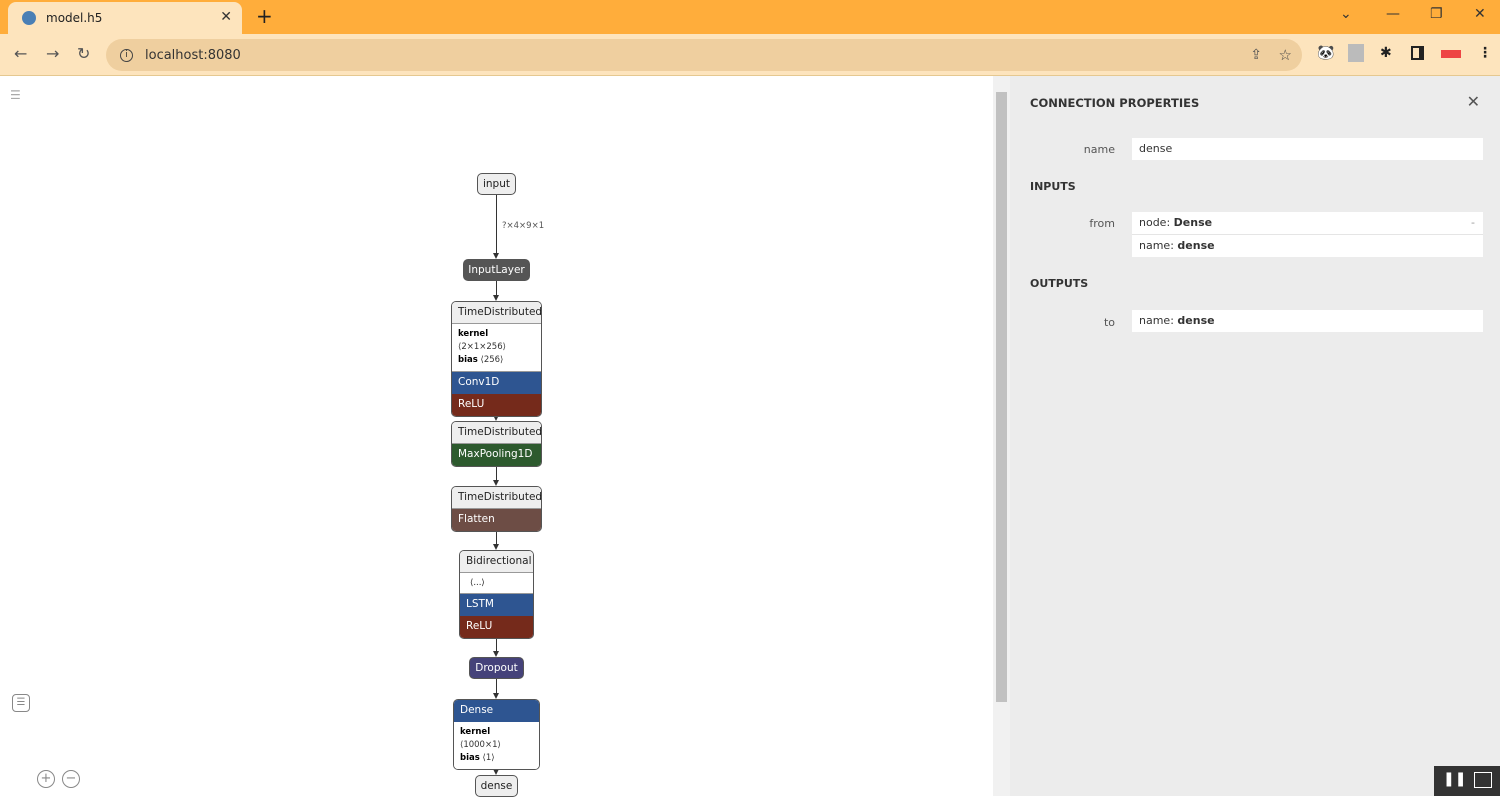  I want to click on node-attributes: kernel ⟨1000×1⟩ bias ⟨1⟩, so click(496, 745).